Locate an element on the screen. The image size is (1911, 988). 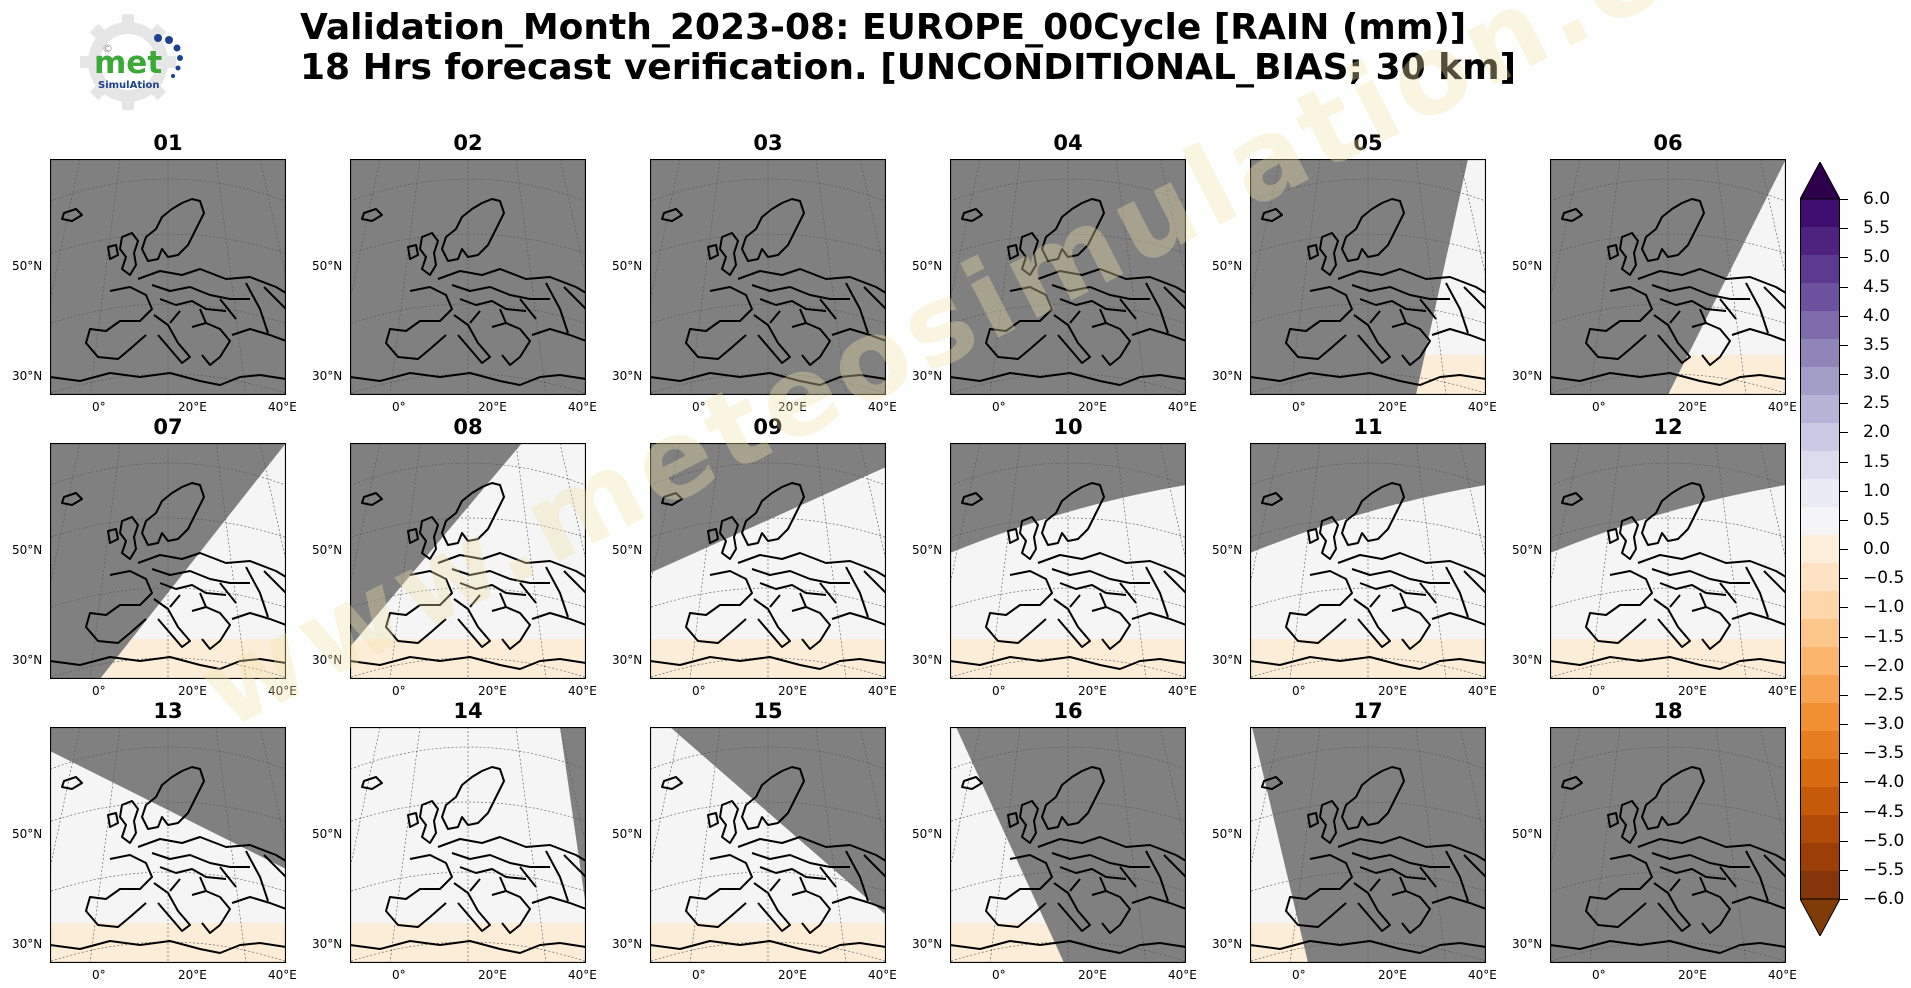
panel-title: 14 is located at coordinates (468, 711).